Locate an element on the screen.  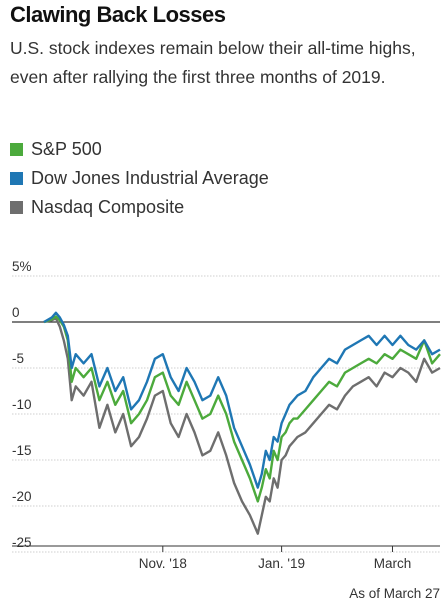
legend-item-sp500: S&P 500 is located at coordinates (139, 149).